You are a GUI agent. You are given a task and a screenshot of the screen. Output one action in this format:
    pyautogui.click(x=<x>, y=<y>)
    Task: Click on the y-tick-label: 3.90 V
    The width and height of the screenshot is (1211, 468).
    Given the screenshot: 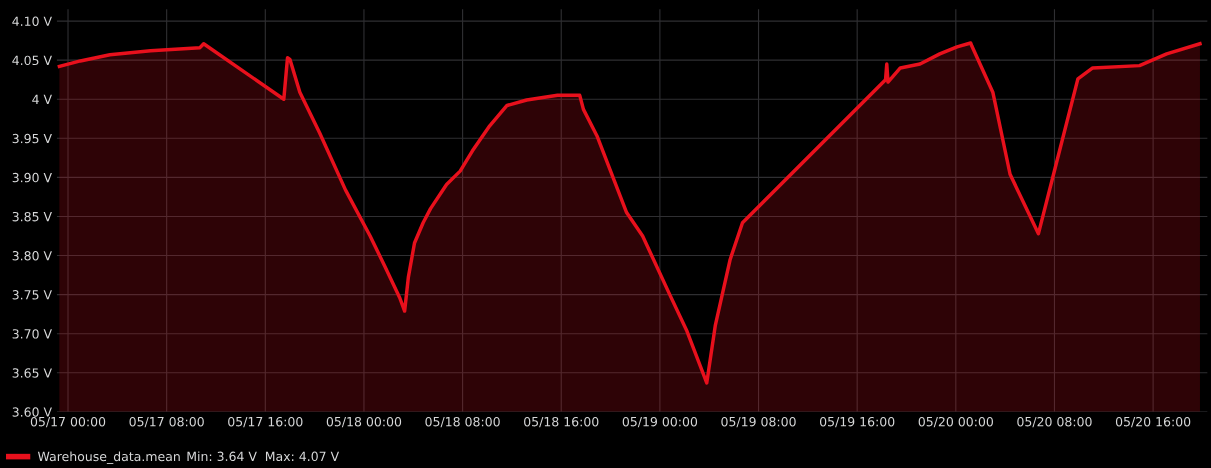 What is the action you would take?
    pyautogui.click(x=32, y=177)
    